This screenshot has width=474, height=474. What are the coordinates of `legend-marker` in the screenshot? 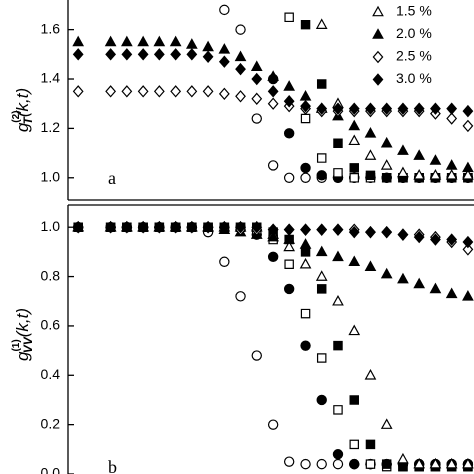 It's located at (378, 79).